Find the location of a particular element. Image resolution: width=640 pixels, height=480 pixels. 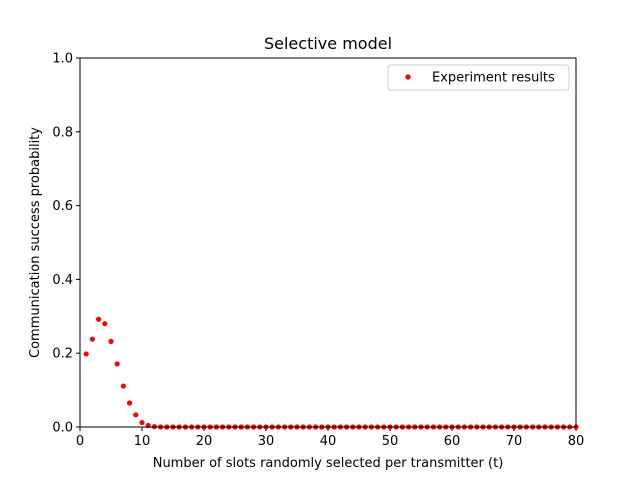

x-tick-label: 30 is located at coordinates (266, 441).